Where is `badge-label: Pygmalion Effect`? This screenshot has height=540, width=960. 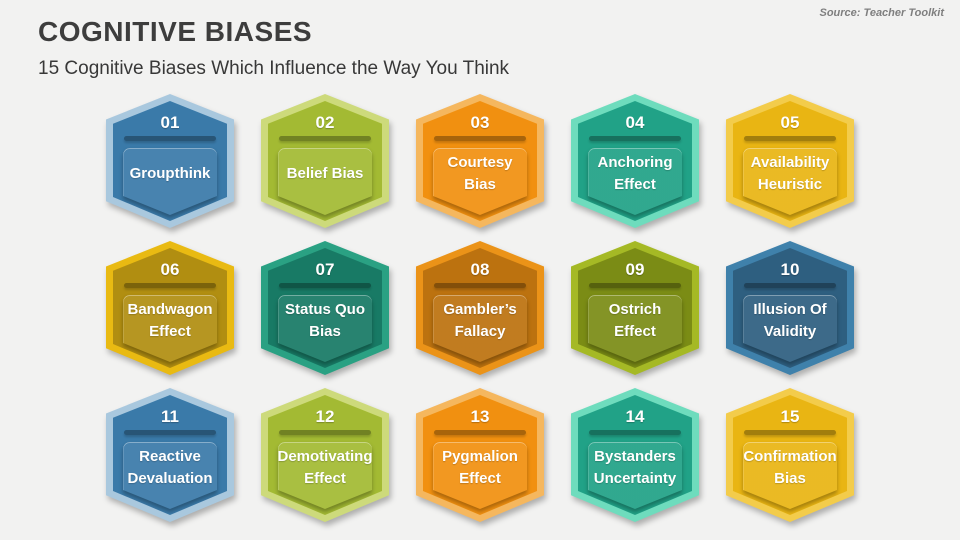
badge-label: Pygmalion Effect is located at coordinates (480, 467).